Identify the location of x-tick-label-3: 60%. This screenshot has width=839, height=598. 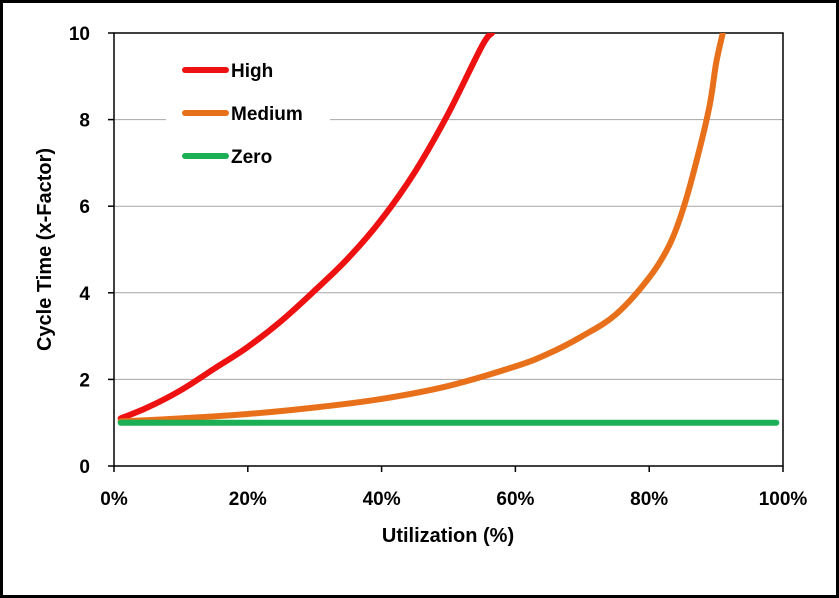
(515, 499).